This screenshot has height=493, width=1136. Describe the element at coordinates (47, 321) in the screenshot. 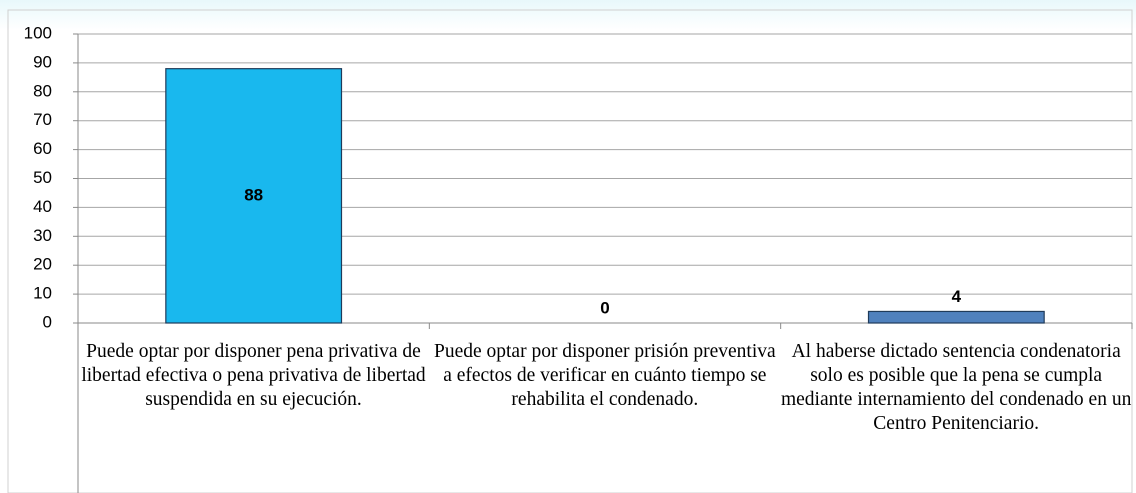

I see `y-tick-label: 0` at that location.